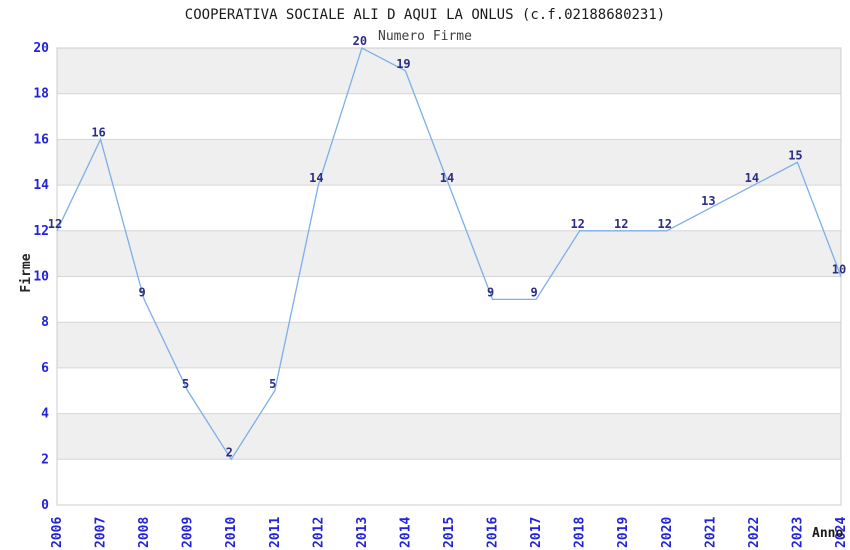  Describe the element at coordinates (403, 64) in the screenshot. I see `point-label: 19` at that location.